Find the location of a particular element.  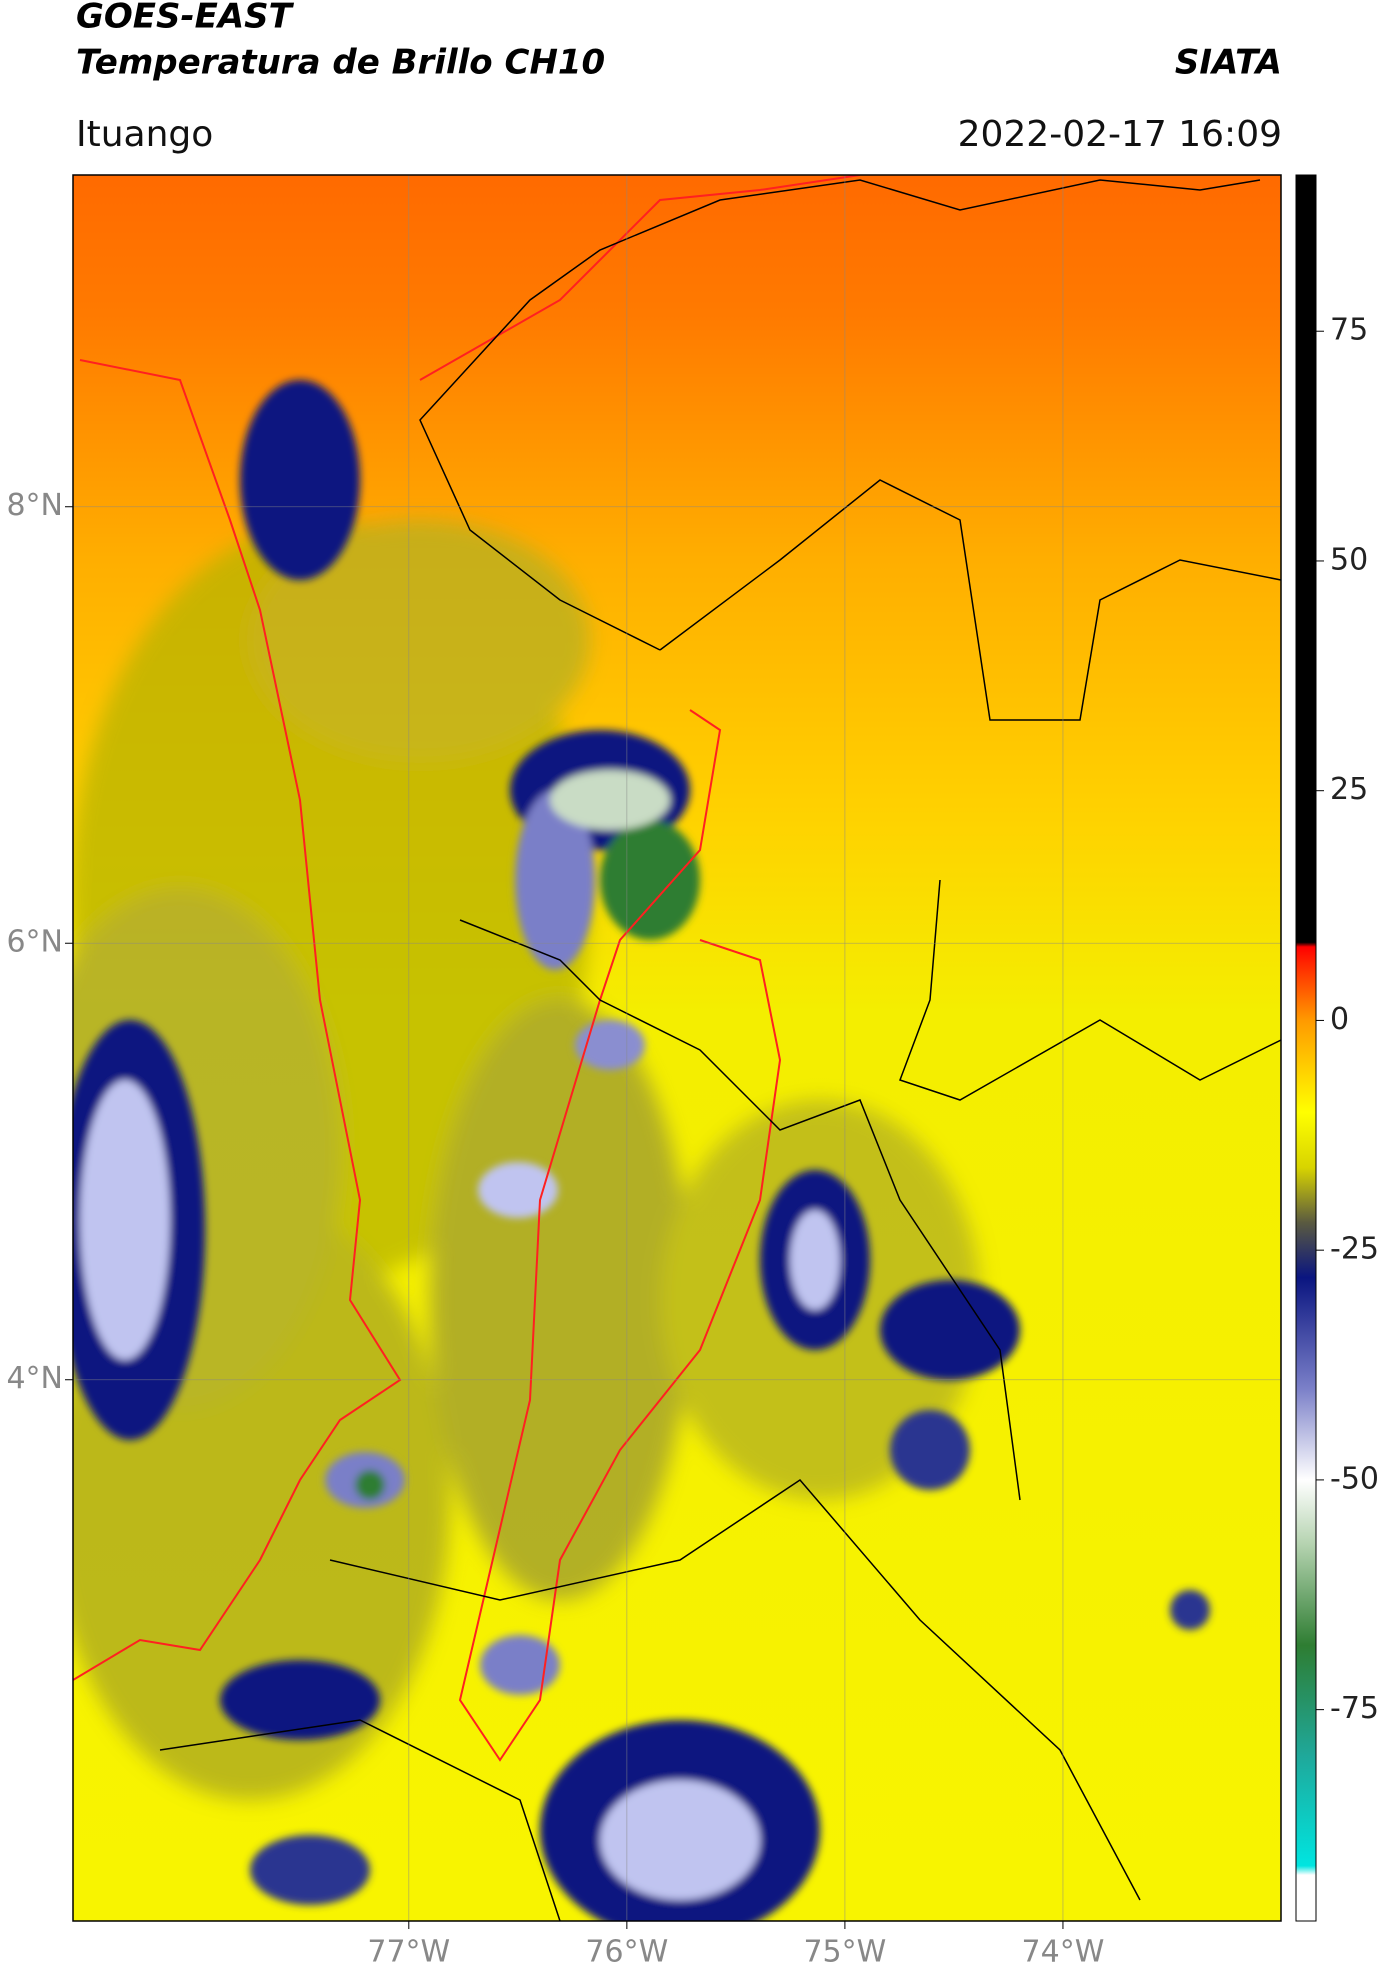

title: GOES-EAST is located at coordinates (185, 18).